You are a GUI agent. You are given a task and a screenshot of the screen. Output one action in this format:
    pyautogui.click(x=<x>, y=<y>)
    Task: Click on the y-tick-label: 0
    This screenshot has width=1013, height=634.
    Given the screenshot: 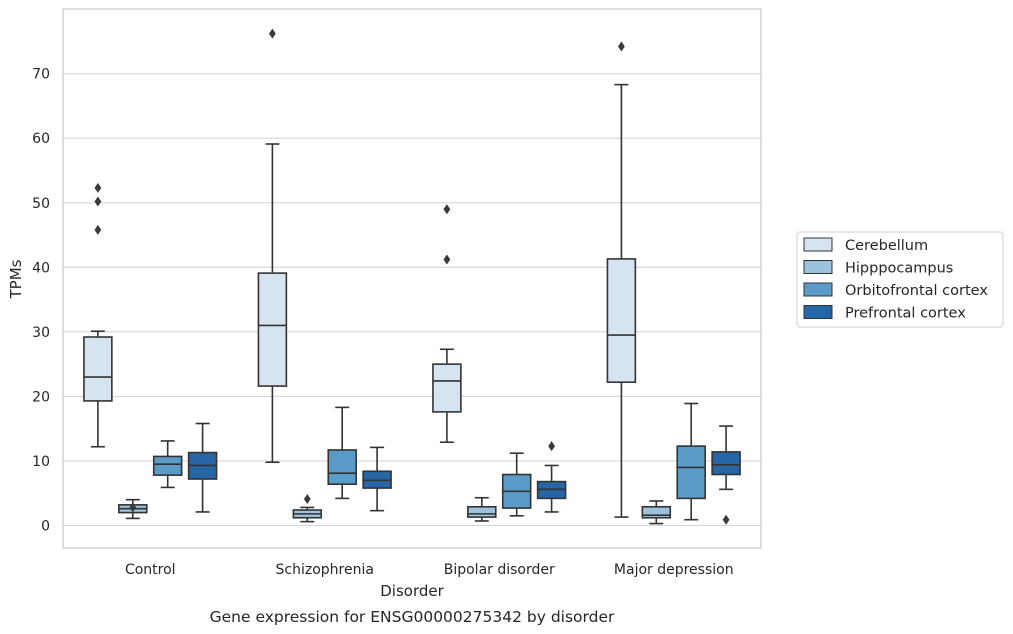 What is the action you would take?
    pyautogui.click(x=45, y=527)
    